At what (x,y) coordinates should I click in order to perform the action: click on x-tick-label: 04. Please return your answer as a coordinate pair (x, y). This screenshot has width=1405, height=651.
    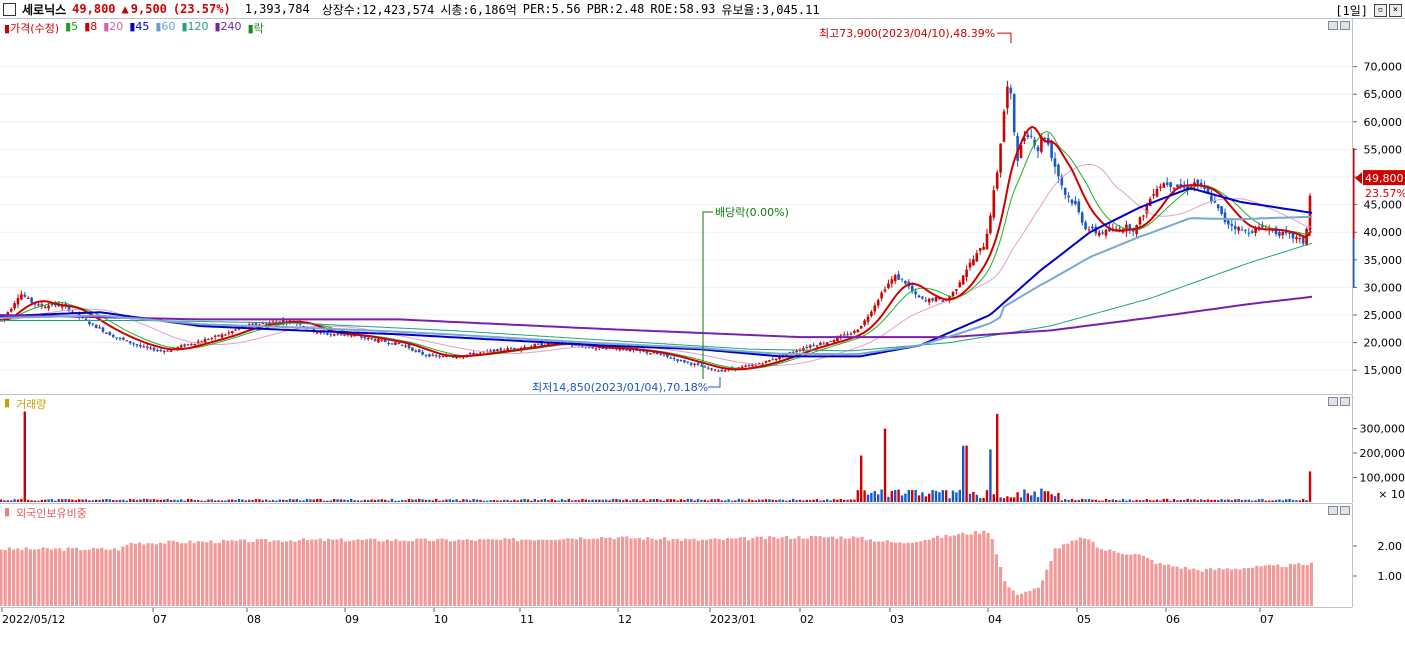
    Looking at the image, I should click on (995, 619).